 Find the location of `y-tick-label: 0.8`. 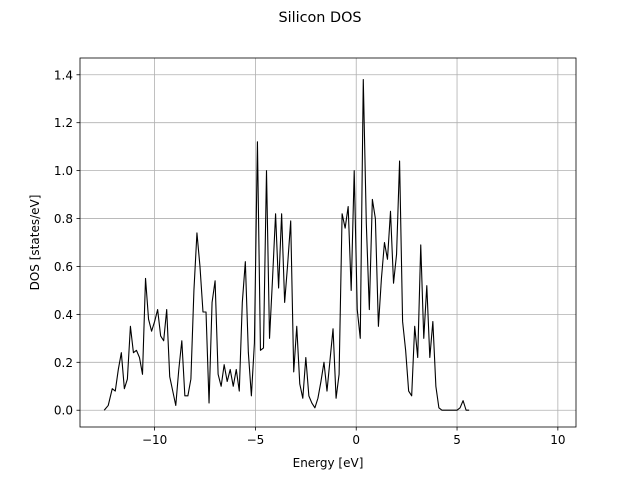

y-tick-label: 0.8 is located at coordinates (63, 219).